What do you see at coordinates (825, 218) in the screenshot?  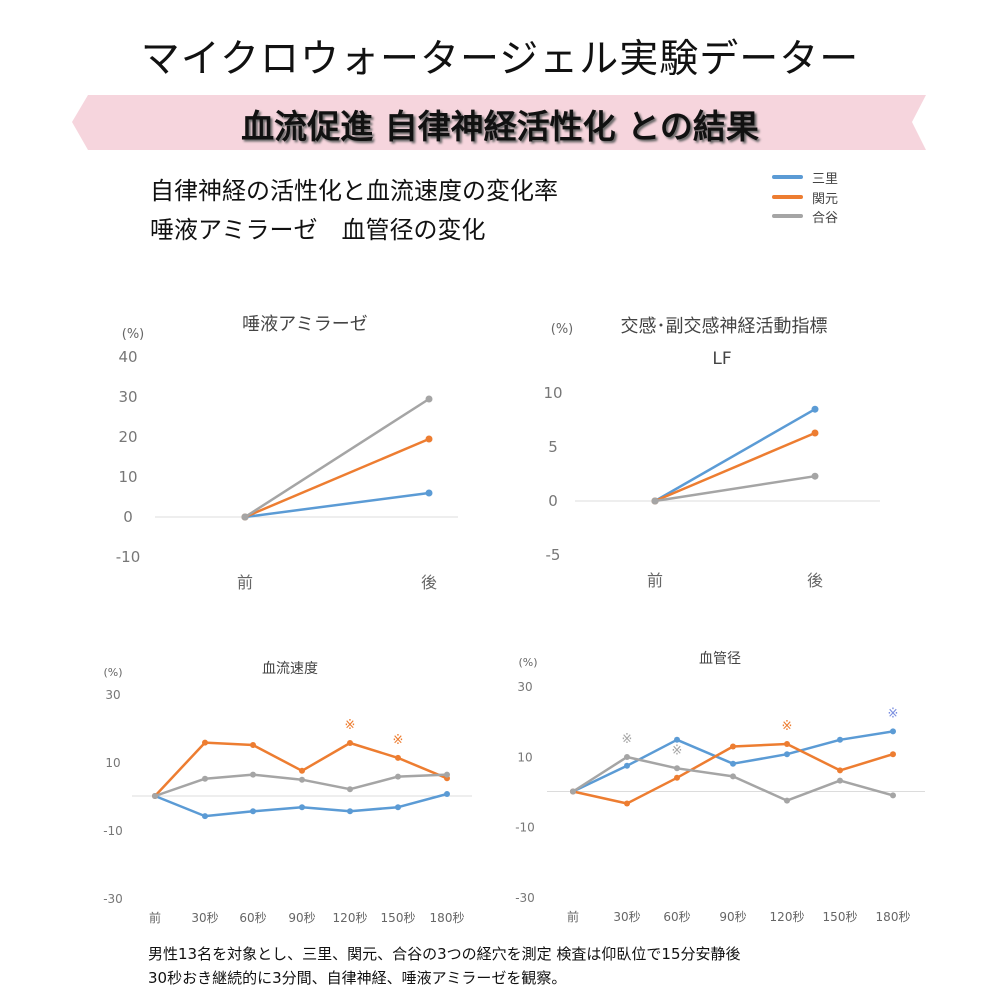 I see `legend-label: 合谷` at bounding box center [825, 218].